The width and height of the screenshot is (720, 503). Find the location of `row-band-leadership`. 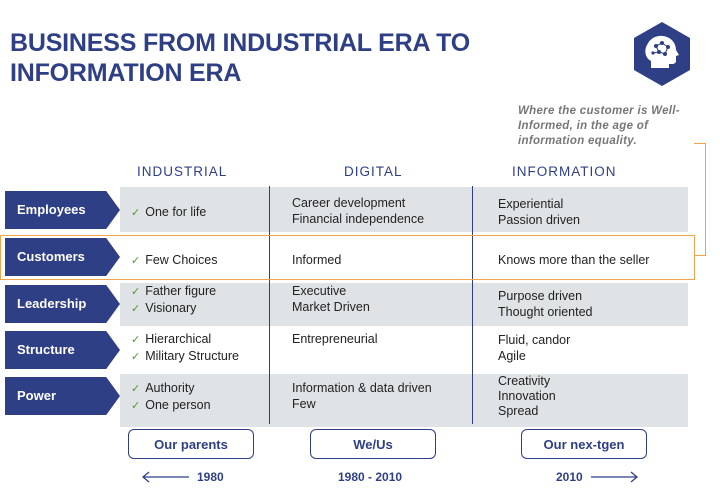

row-band-leadership is located at coordinates (404, 304).